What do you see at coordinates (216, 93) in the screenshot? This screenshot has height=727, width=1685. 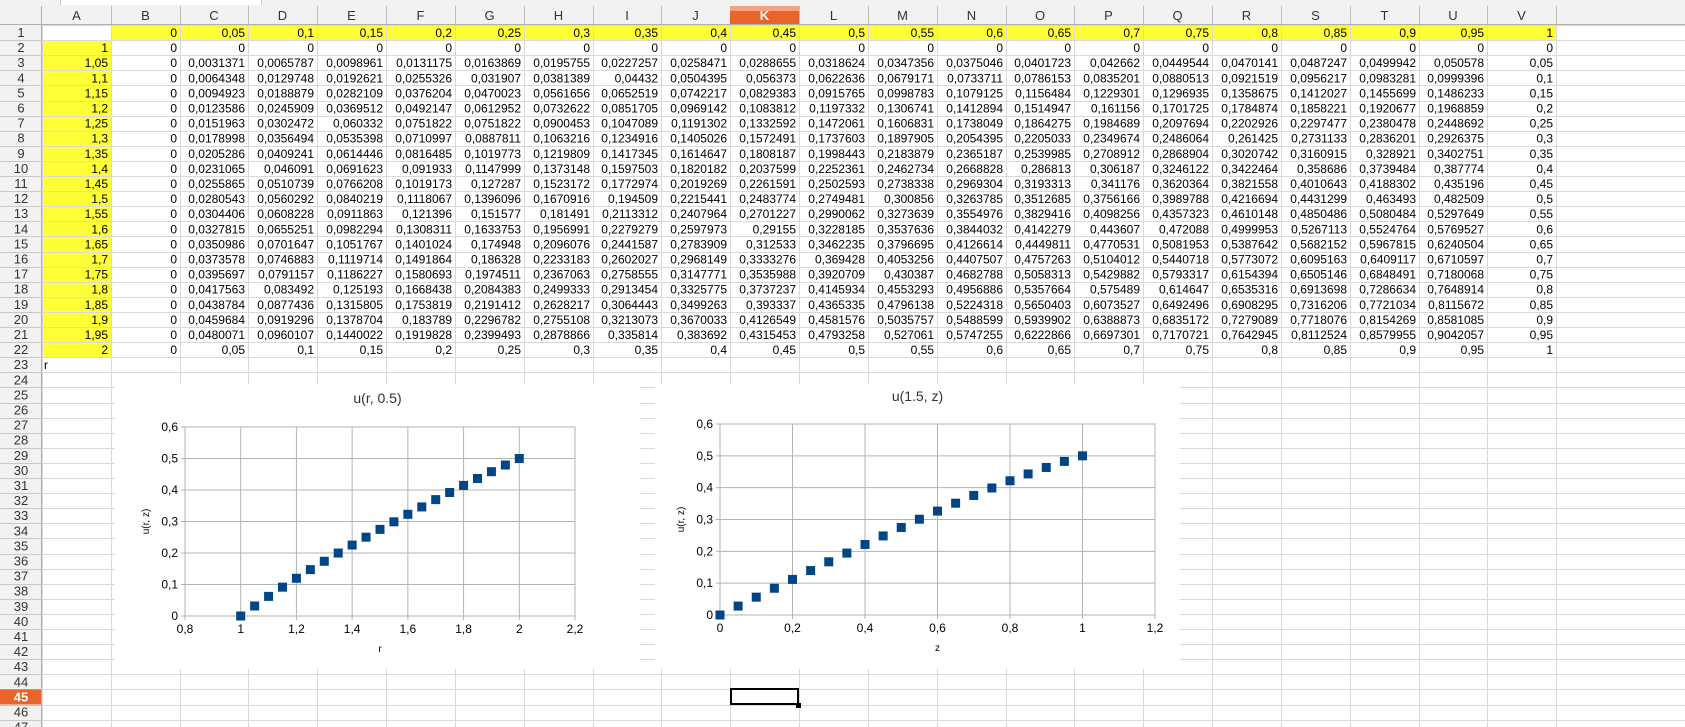 I see `cell-value: 0,0094923` at bounding box center [216, 93].